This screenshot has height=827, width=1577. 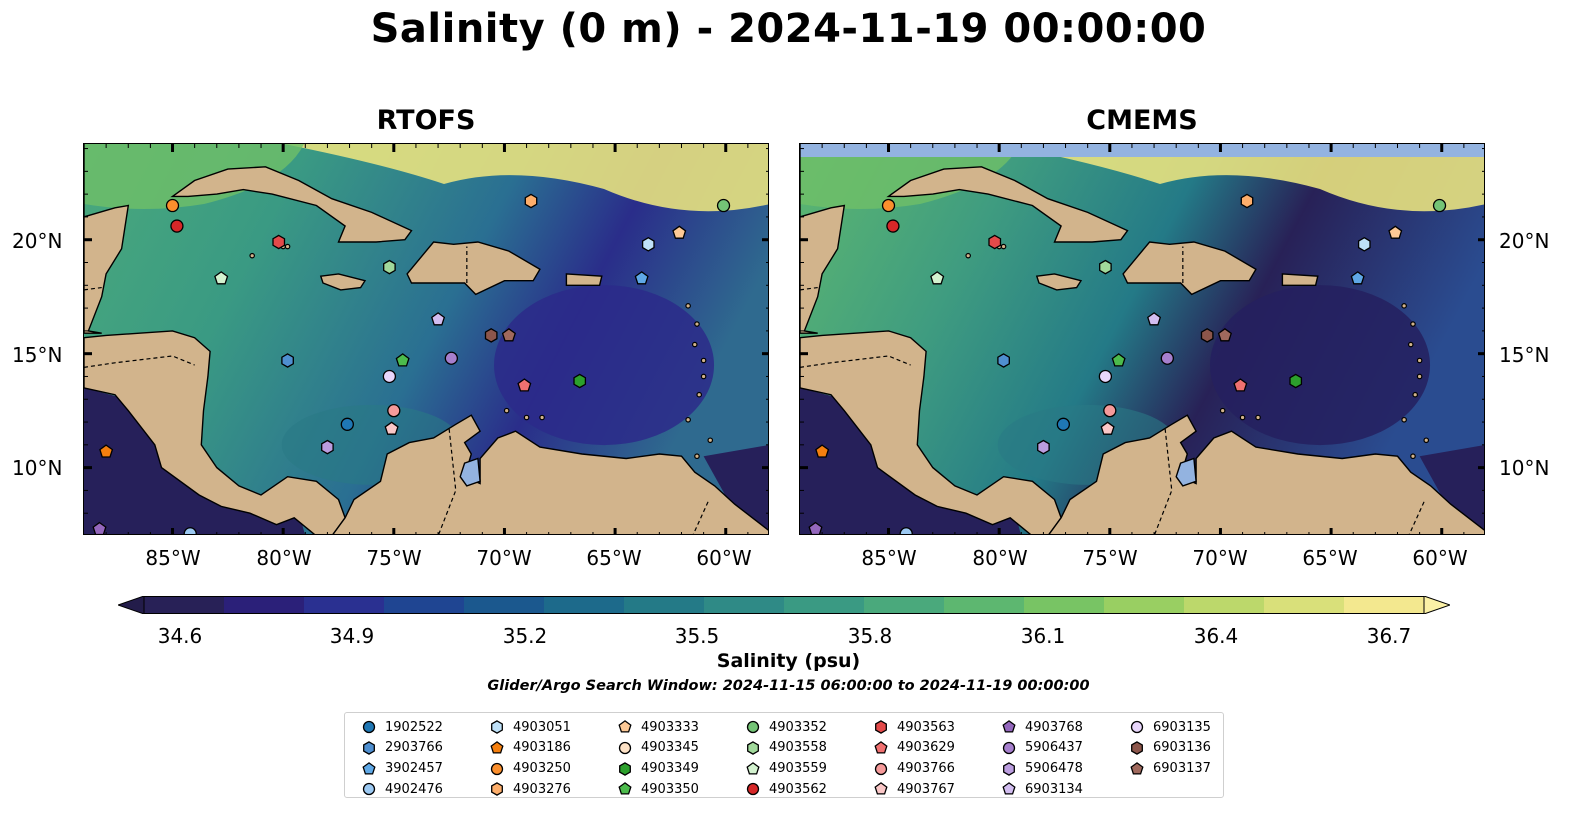 What do you see at coordinates (1110, 558) in the screenshot?
I see `lon-label-75w-right: 75°W` at bounding box center [1110, 558].